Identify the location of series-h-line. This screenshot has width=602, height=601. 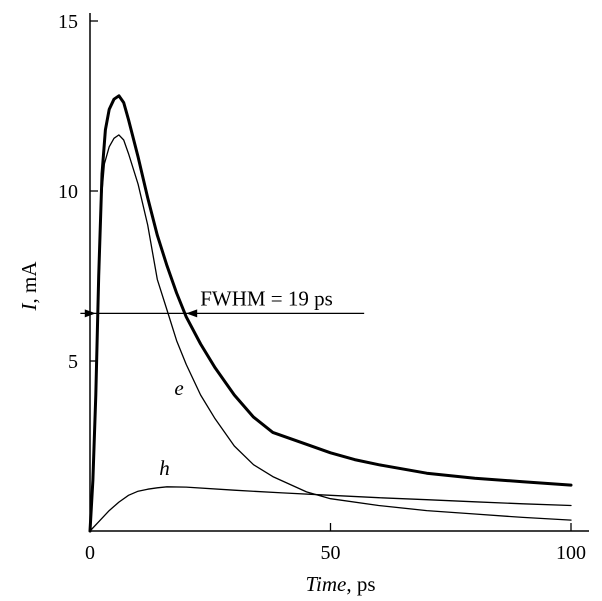
(330, 509).